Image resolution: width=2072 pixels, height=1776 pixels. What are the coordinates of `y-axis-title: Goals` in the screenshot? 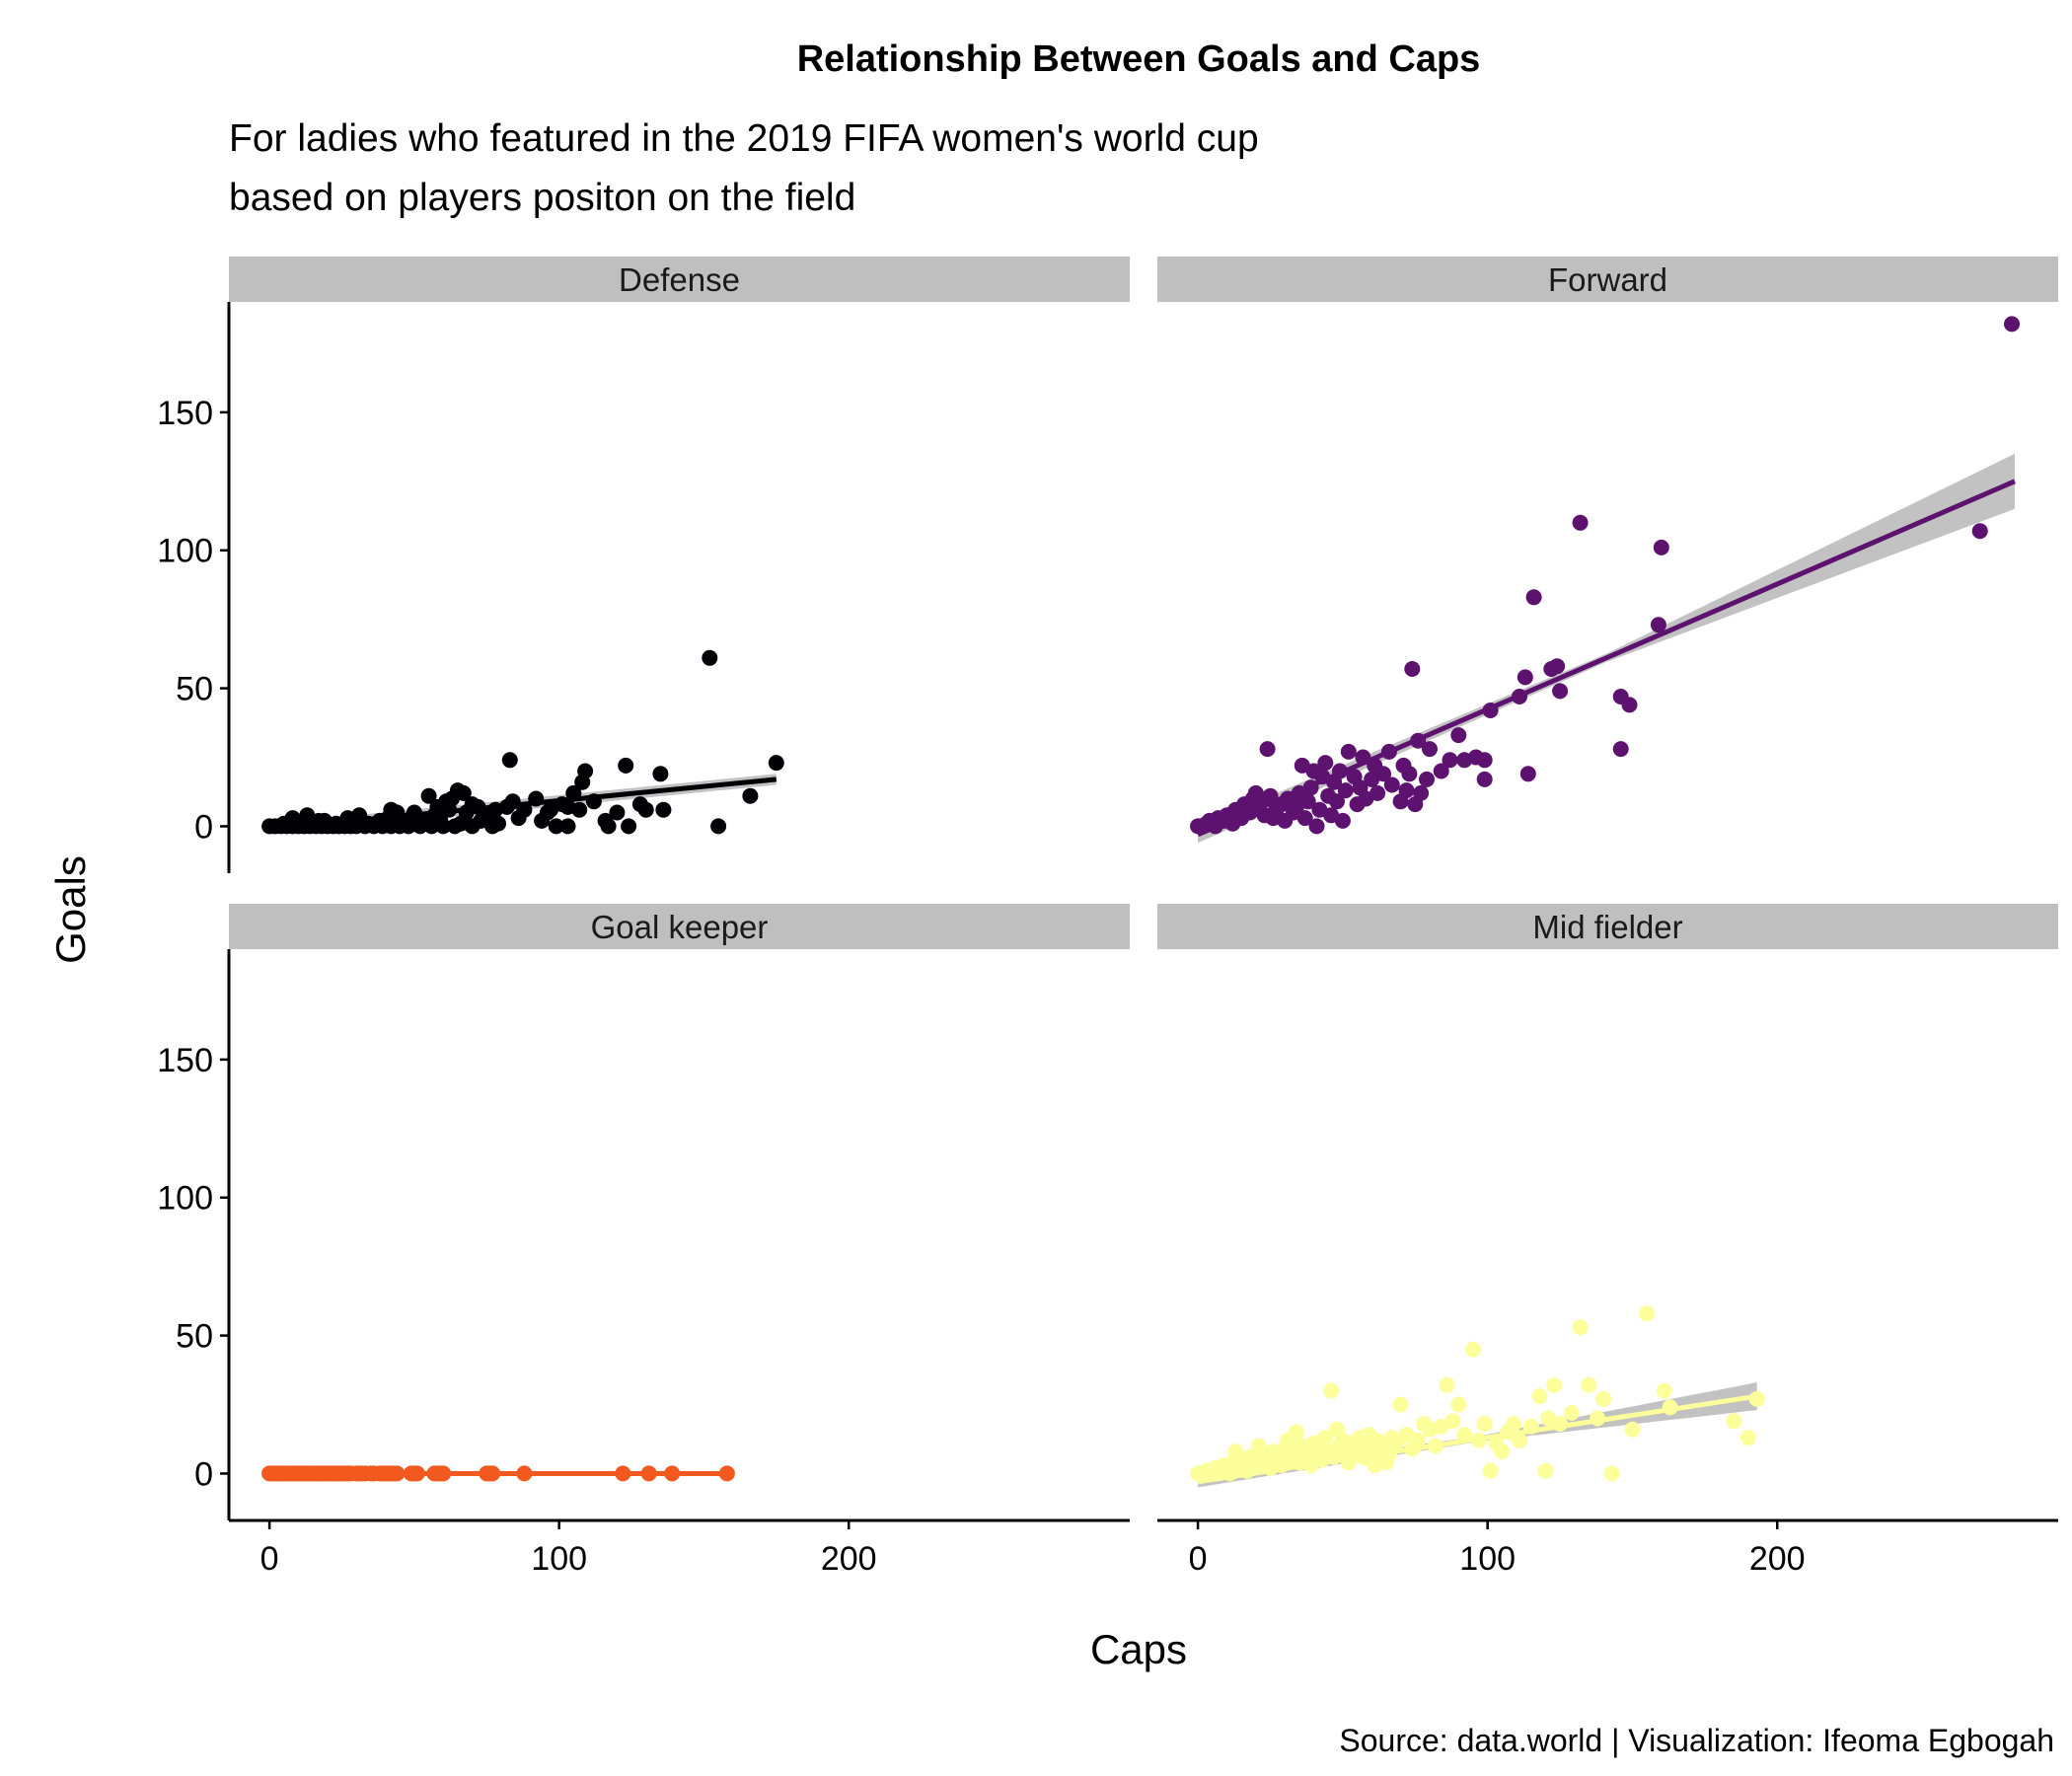 It's located at (71, 910).